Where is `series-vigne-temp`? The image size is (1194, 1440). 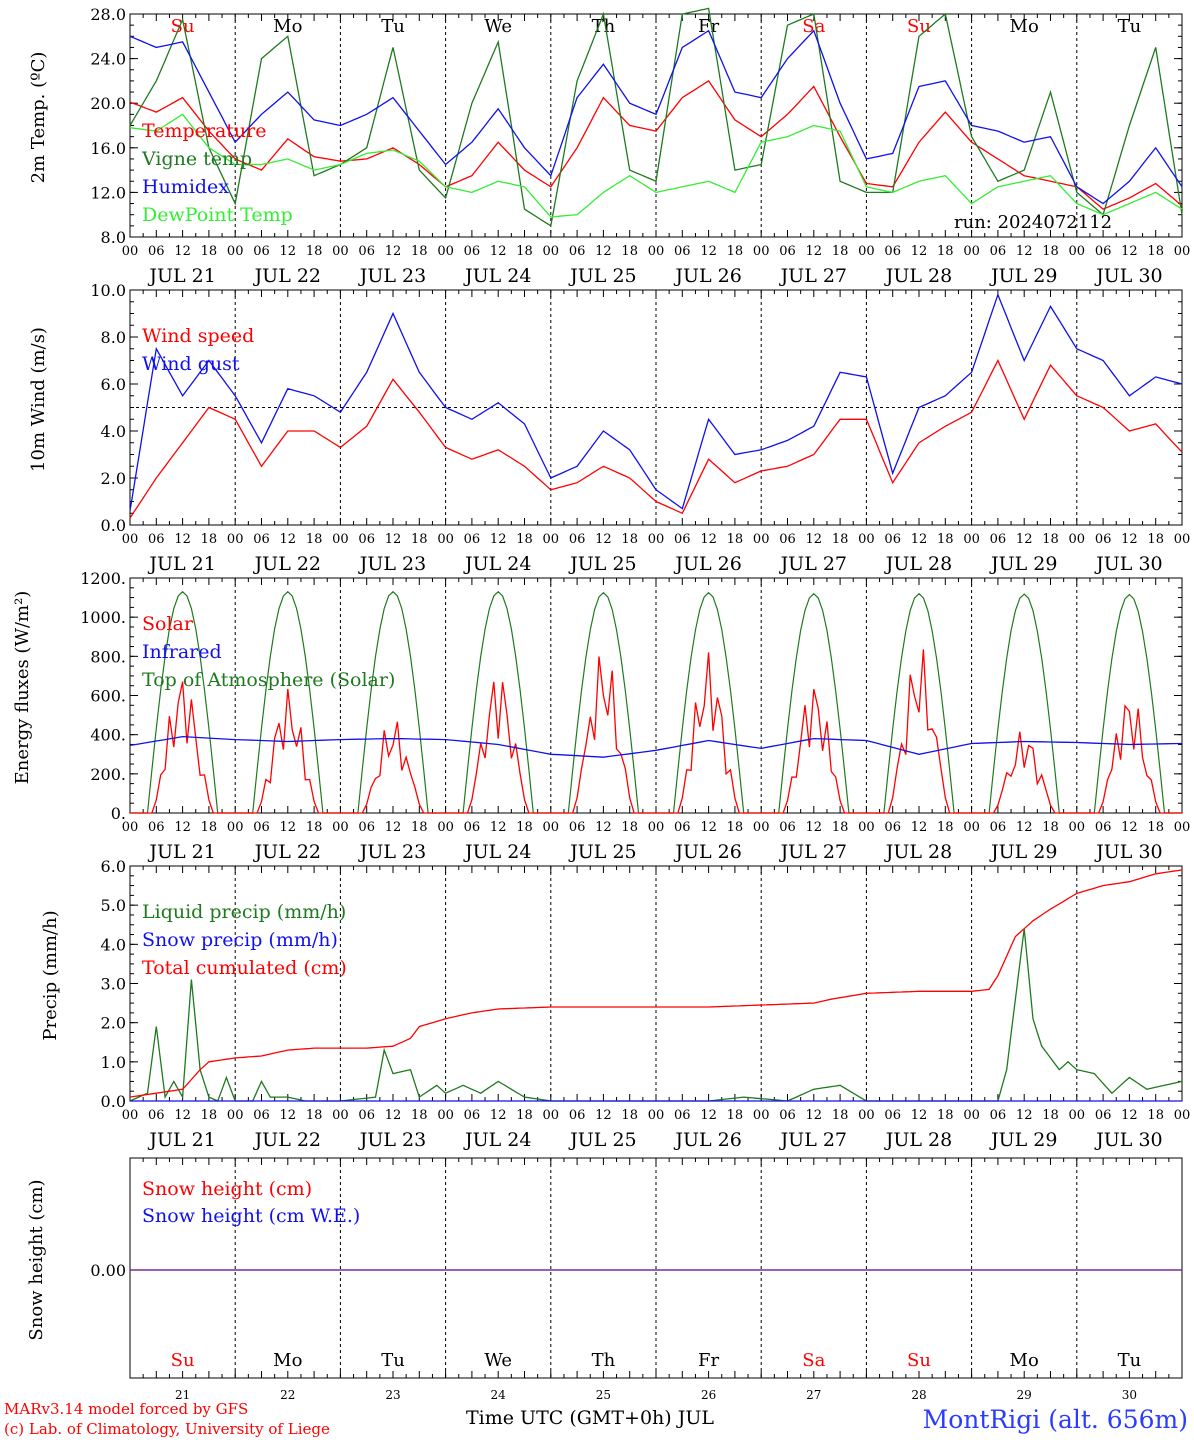
series-vigne-temp is located at coordinates (656, 117).